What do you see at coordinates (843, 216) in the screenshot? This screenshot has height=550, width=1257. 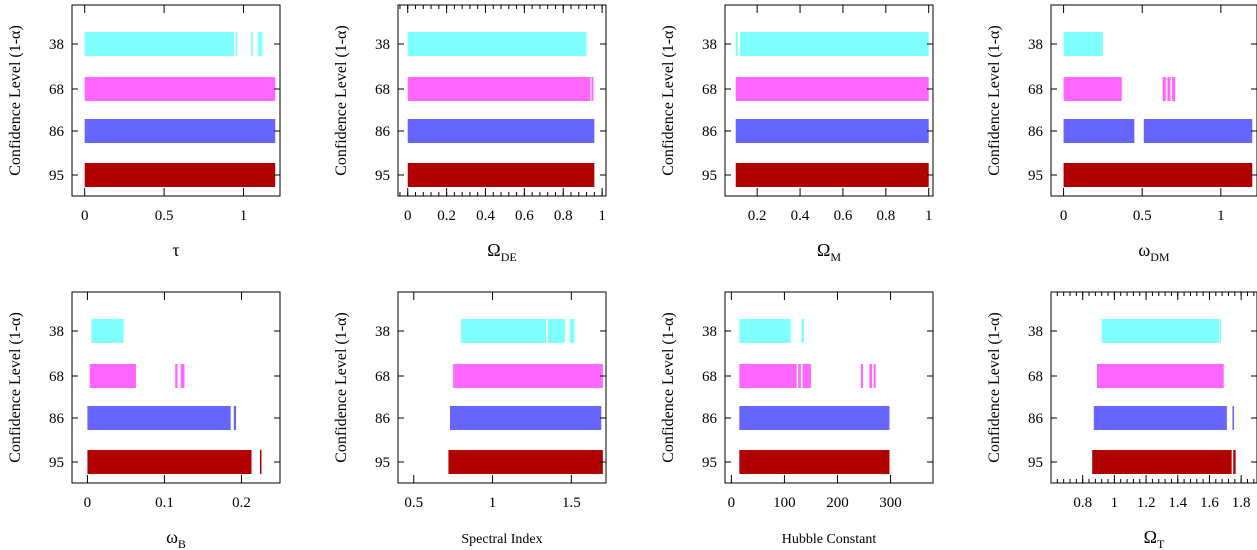 I see `x-tick-label: 0.6` at bounding box center [843, 216].